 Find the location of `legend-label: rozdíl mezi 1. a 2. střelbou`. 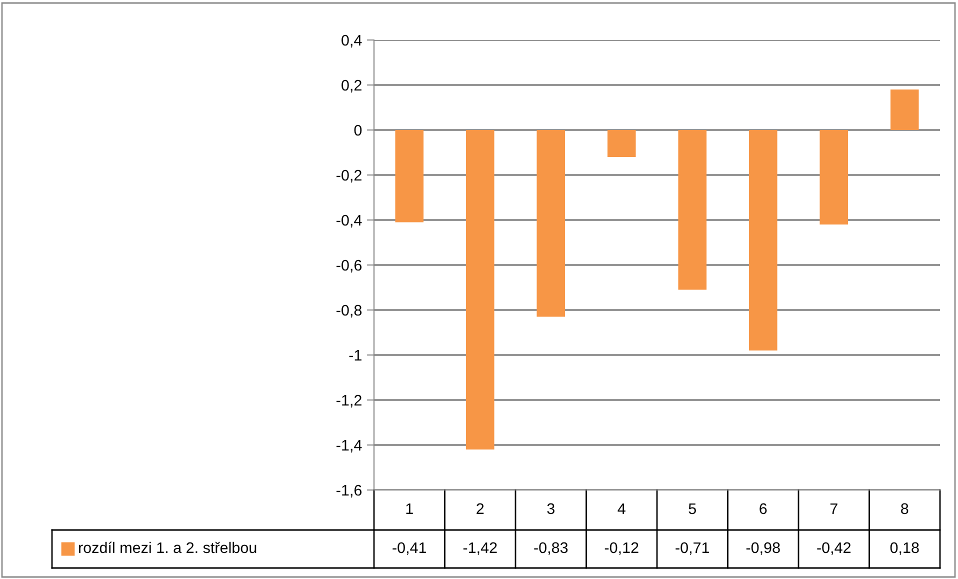

legend-label: rozdíl mezi 1. a 2. střelbou is located at coordinates (167, 548).